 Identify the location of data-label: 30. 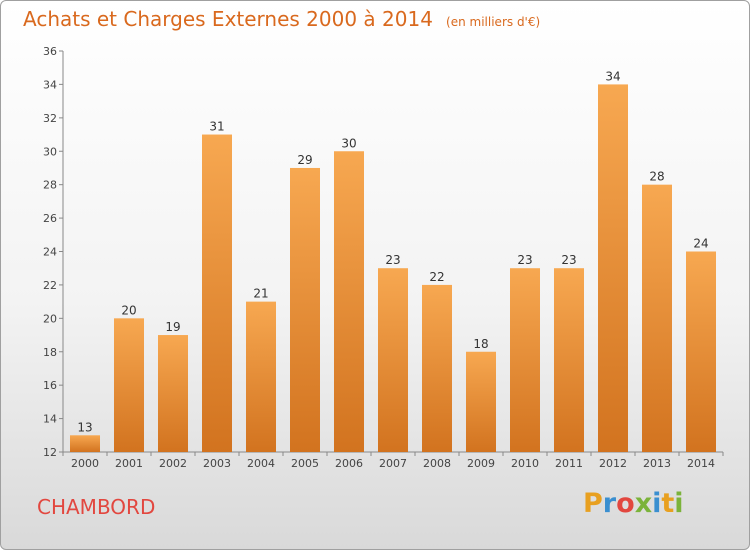
(348, 143).